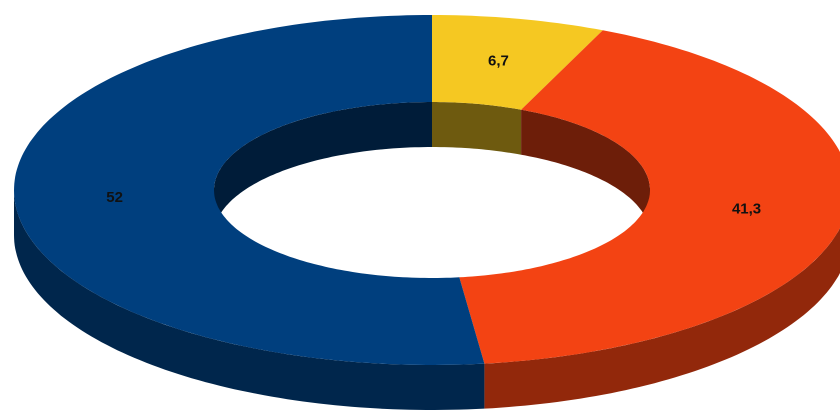  I want to click on data-label: 52, so click(114, 197).